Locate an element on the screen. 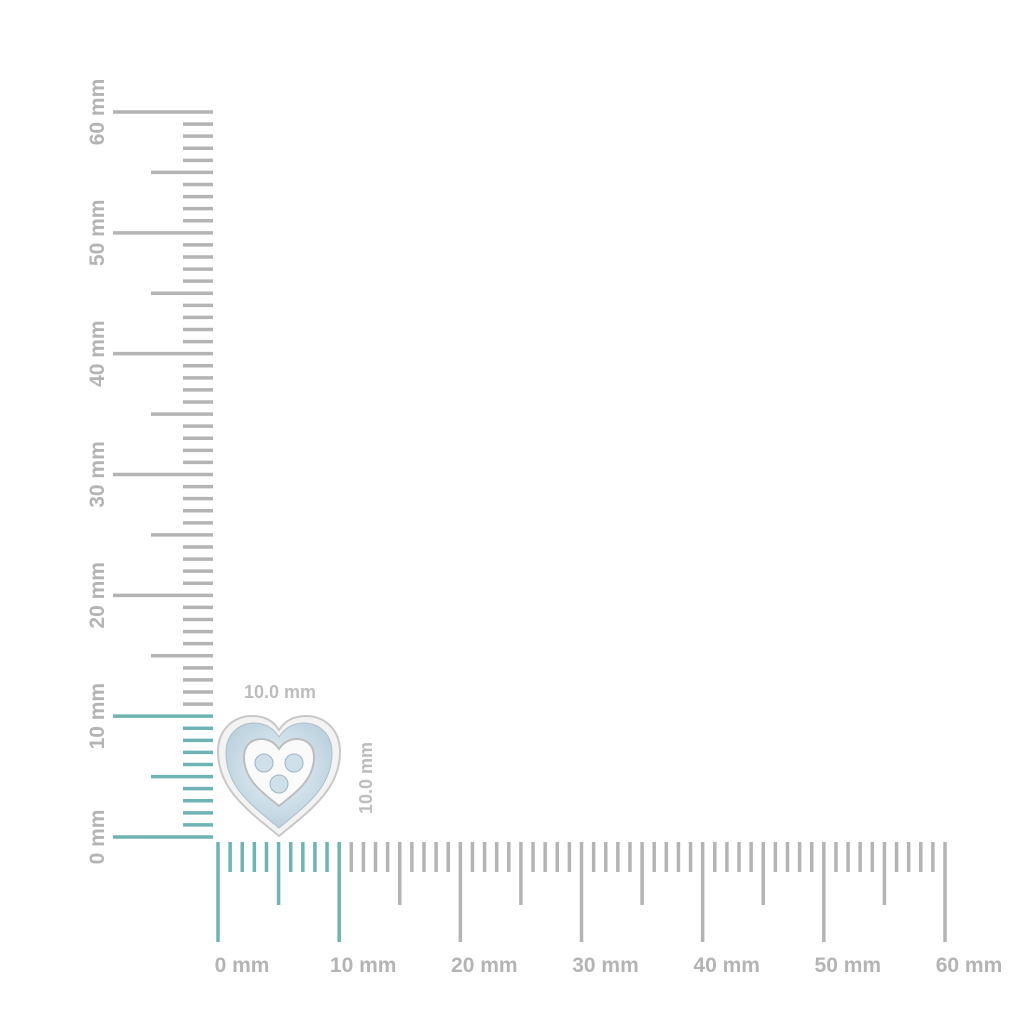 This screenshot has height=1024, width=1024. vertical-ruler-labels: 0 mm 10 mm 20 mm 30 mm 40 mm 50 mm 60 mm is located at coordinates (97, 472).